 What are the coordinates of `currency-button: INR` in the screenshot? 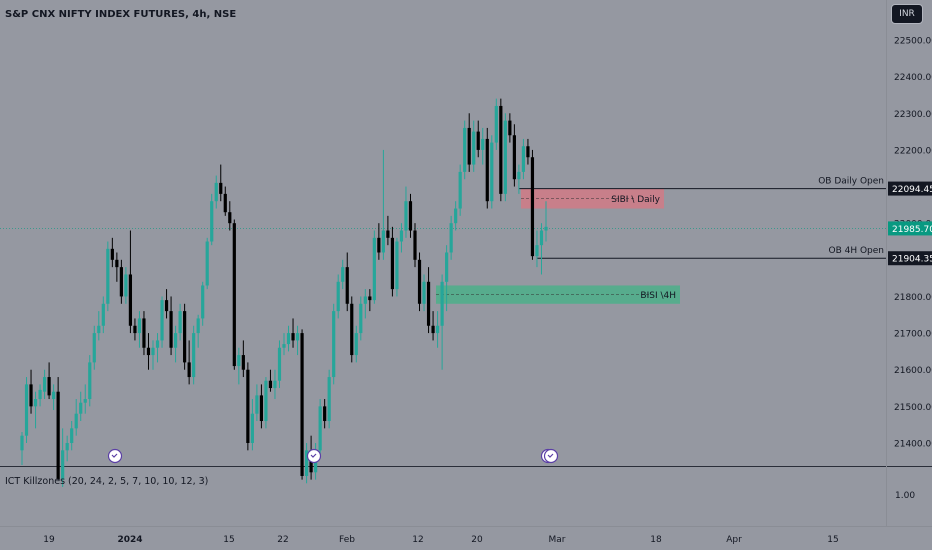 It's located at (907, 14).